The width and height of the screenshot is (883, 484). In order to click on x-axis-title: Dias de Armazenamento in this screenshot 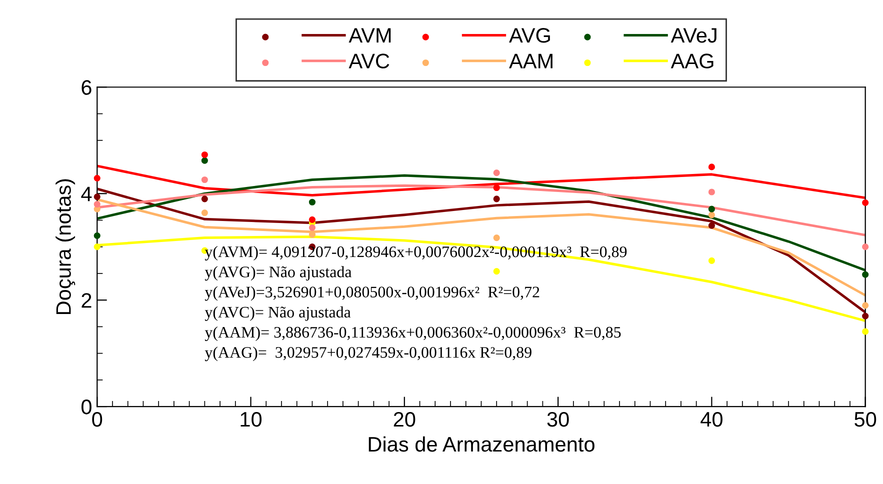, I will do `click(481, 444)`.